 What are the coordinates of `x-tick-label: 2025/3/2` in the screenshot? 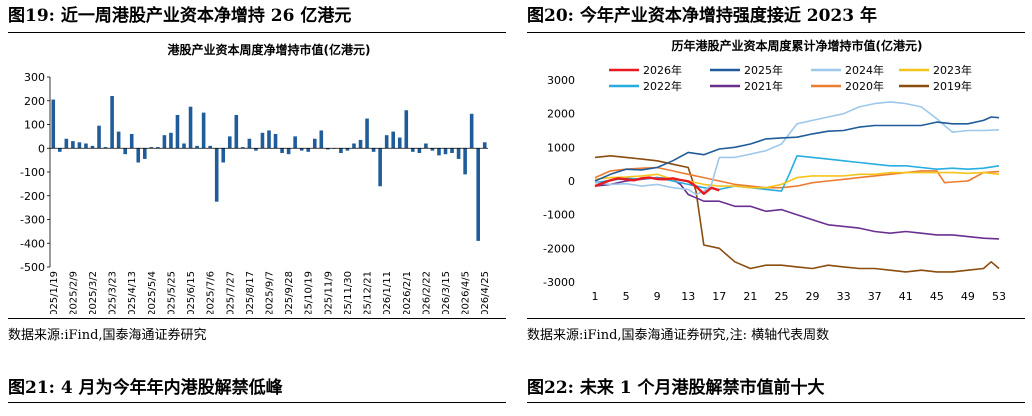 It's located at (93, 292).